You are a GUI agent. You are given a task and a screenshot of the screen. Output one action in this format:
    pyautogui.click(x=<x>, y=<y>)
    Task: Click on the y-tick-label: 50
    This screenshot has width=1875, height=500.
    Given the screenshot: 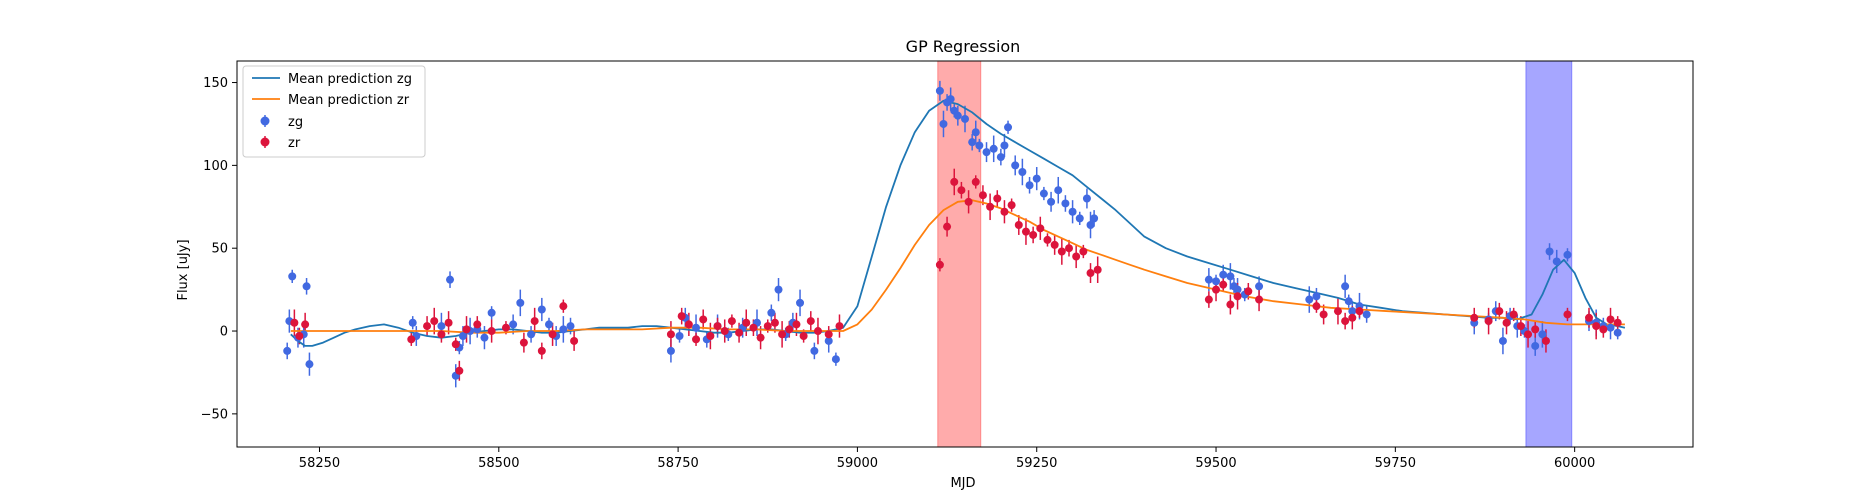 What is the action you would take?
    pyautogui.click(x=219, y=249)
    